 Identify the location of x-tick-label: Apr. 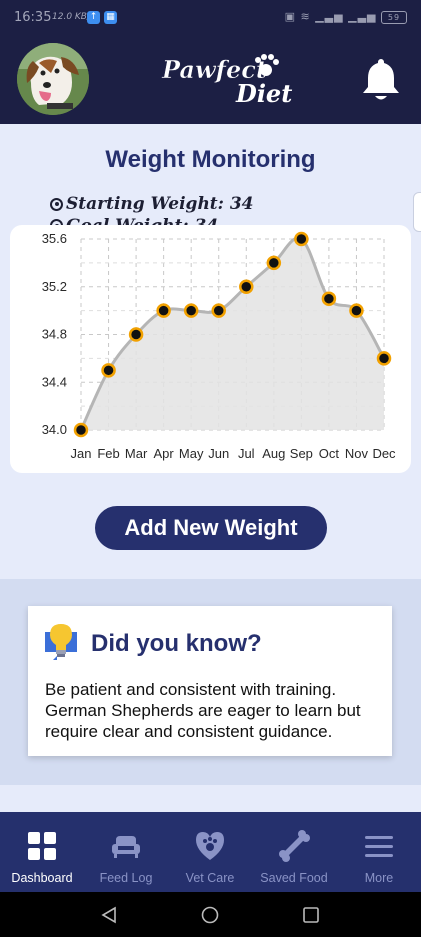
(164, 453).